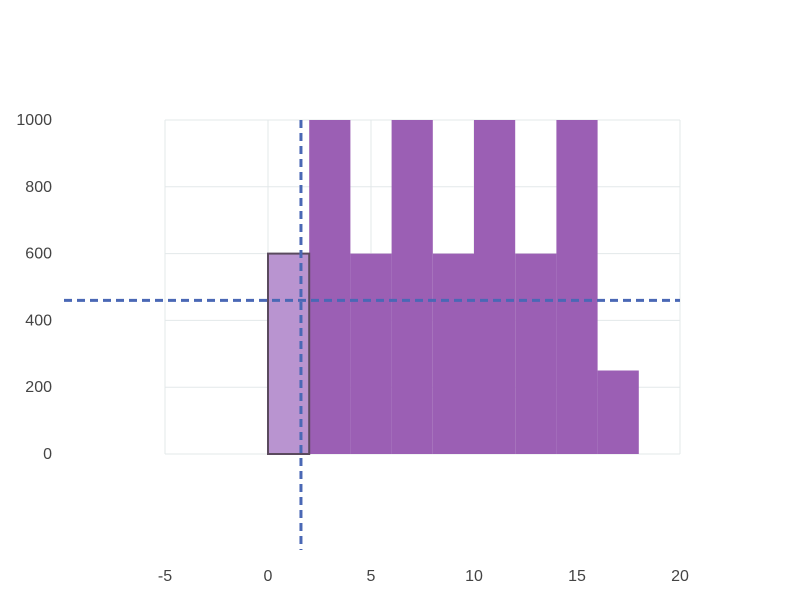  Describe the element at coordinates (474, 576) in the screenshot. I see `x-tick-label: 10` at that location.